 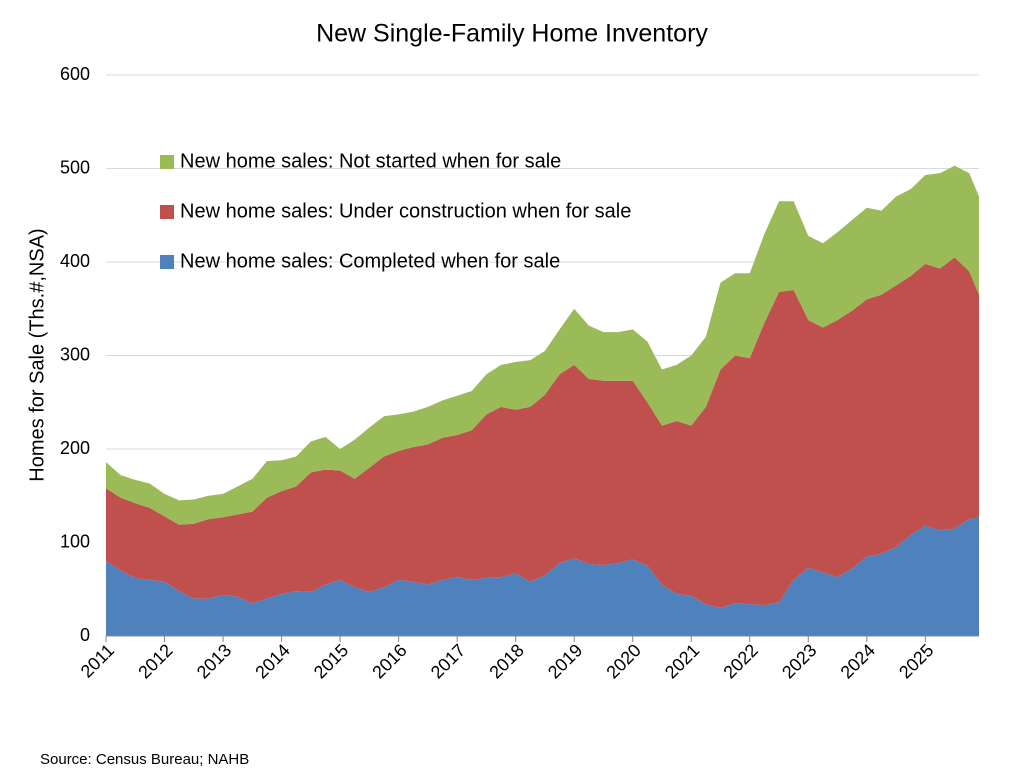 What do you see at coordinates (623, 661) in the screenshot?
I see `x-tick-label: 2020` at bounding box center [623, 661].